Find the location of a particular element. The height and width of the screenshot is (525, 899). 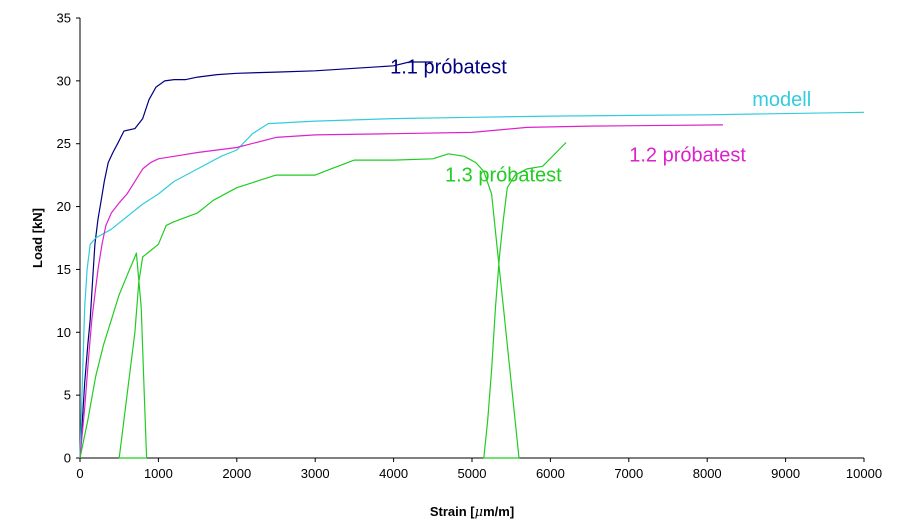

y-tick-label: 15 is located at coordinates (64, 269).